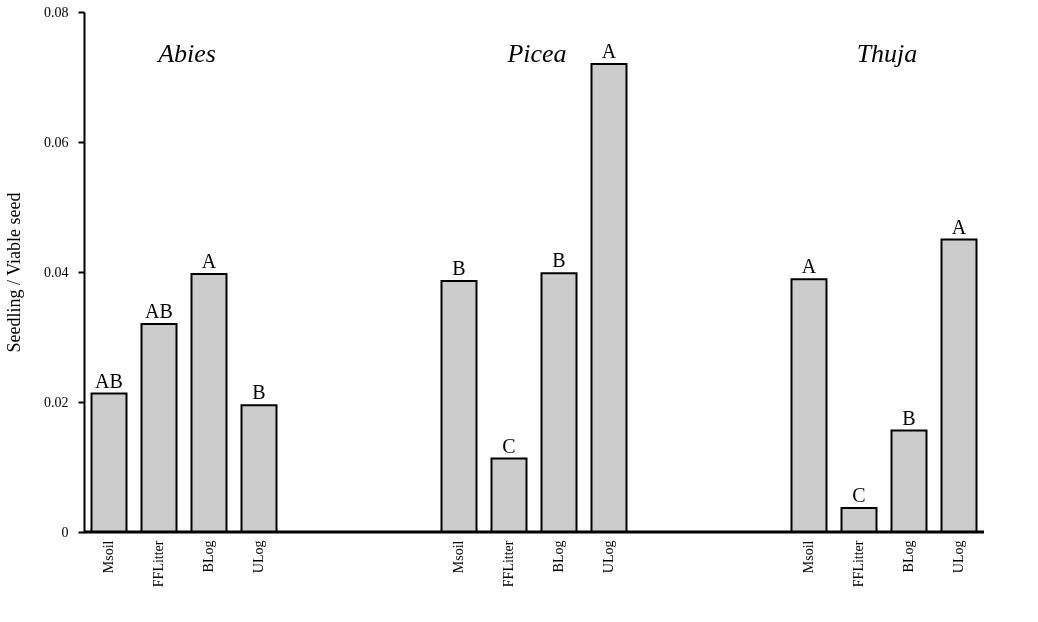 The image size is (1038, 622). What do you see at coordinates (56, 12) in the screenshot?
I see `y-tick-label: 0.08` at bounding box center [56, 12].